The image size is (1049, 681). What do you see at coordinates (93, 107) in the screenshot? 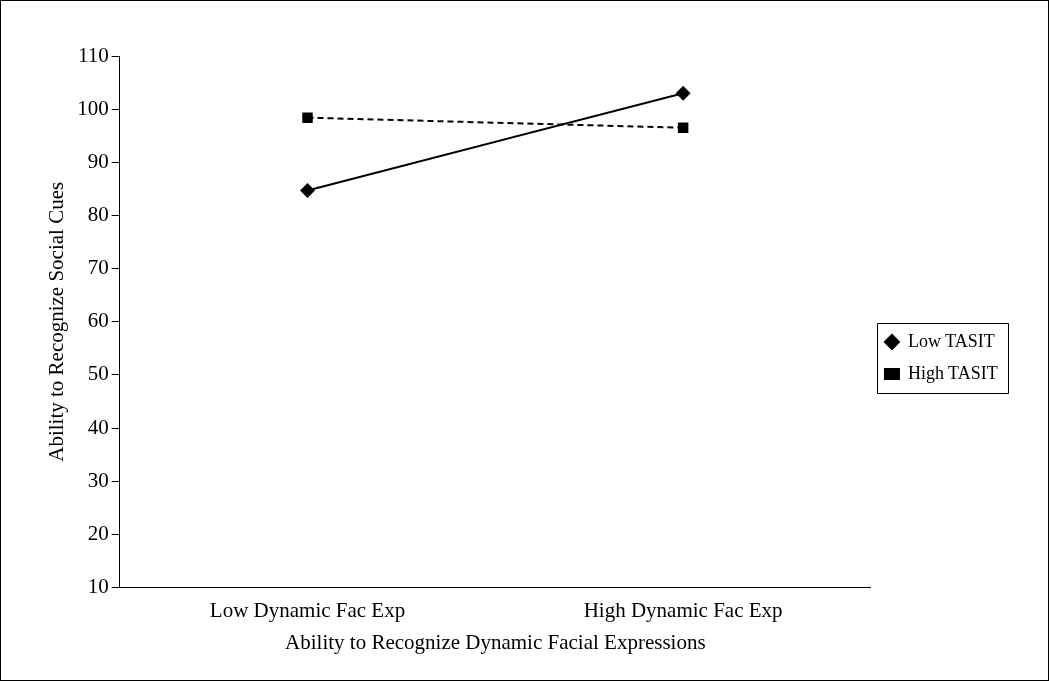
I see `y-tick-label: 100` at bounding box center [93, 107].